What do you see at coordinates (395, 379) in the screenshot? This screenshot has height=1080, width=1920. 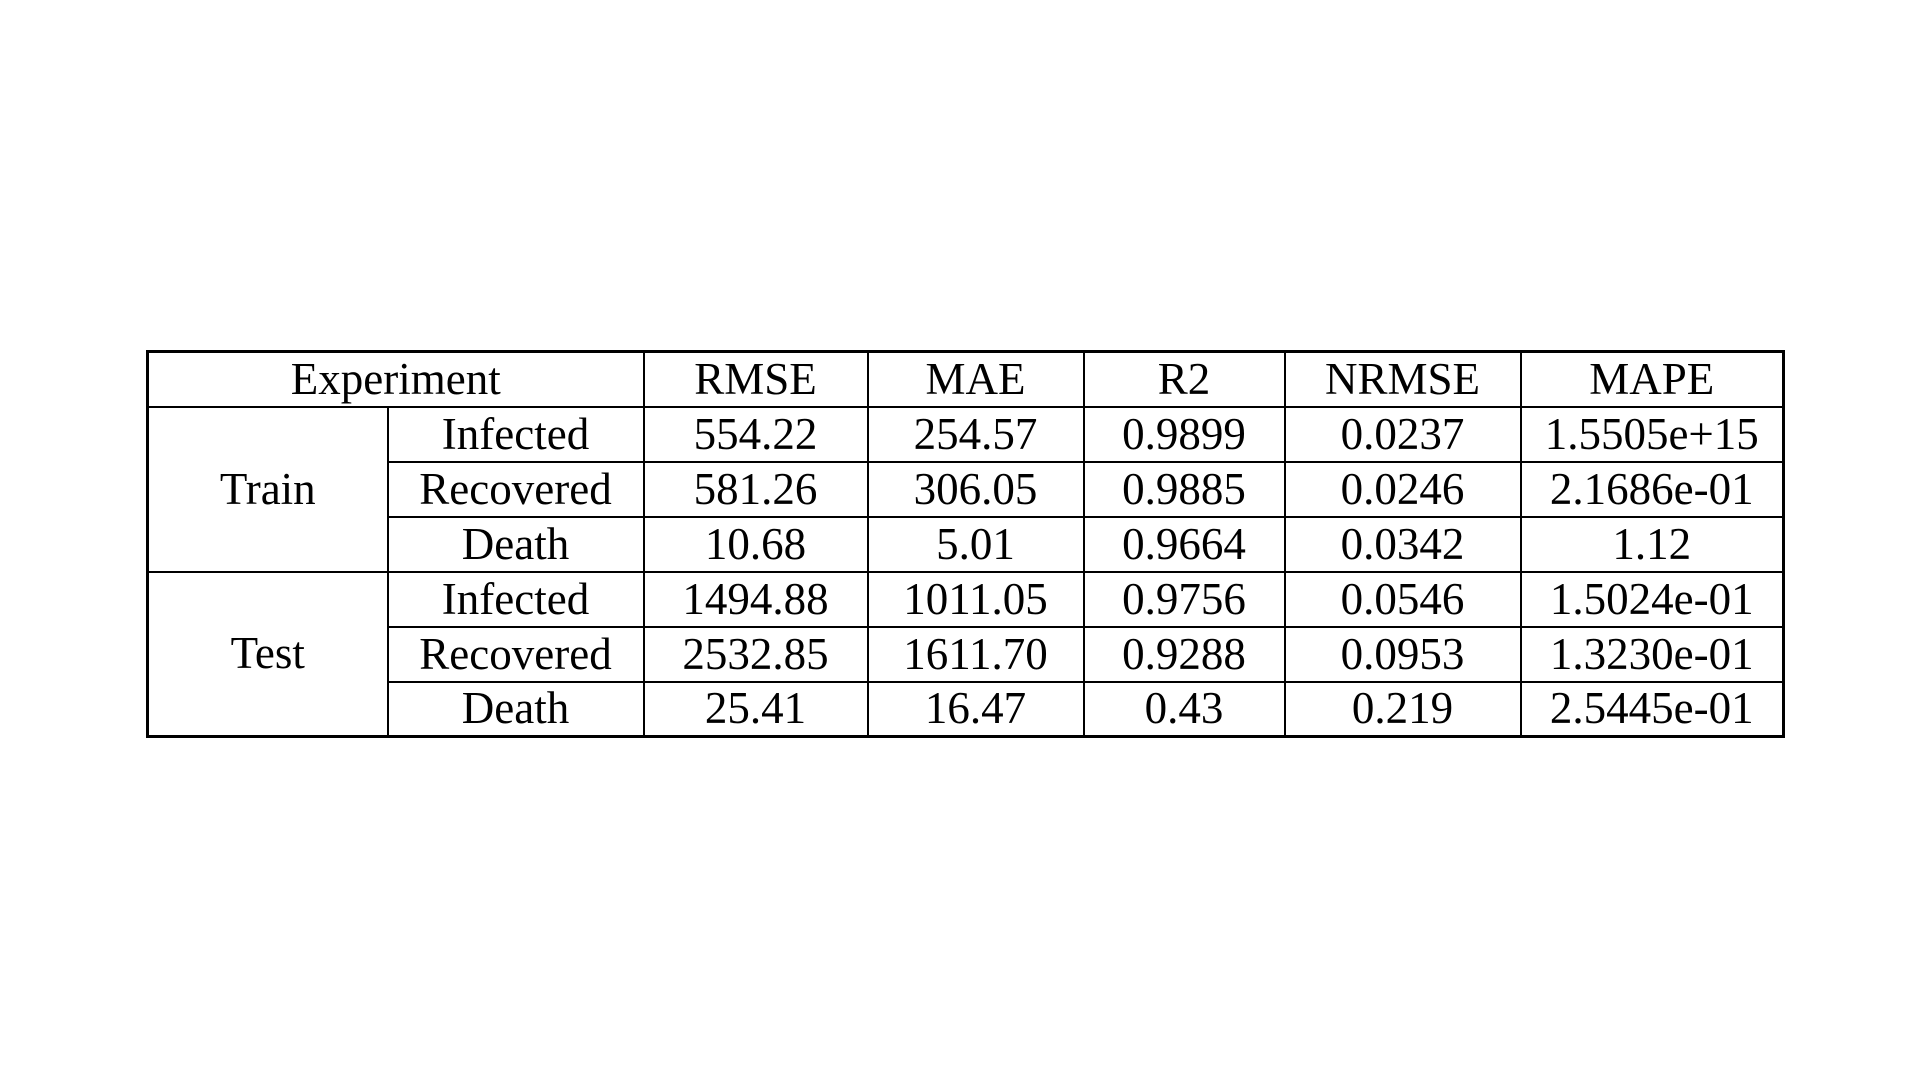 I see `header-experiment: Experiment` at bounding box center [395, 379].